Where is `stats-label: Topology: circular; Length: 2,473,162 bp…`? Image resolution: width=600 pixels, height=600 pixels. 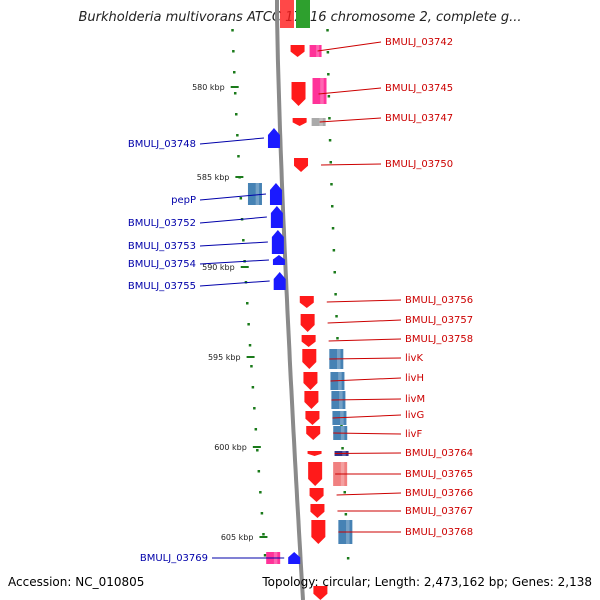 stats-label: Topology: circular; Length: 2,473,162 bp… is located at coordinates (427, 582).